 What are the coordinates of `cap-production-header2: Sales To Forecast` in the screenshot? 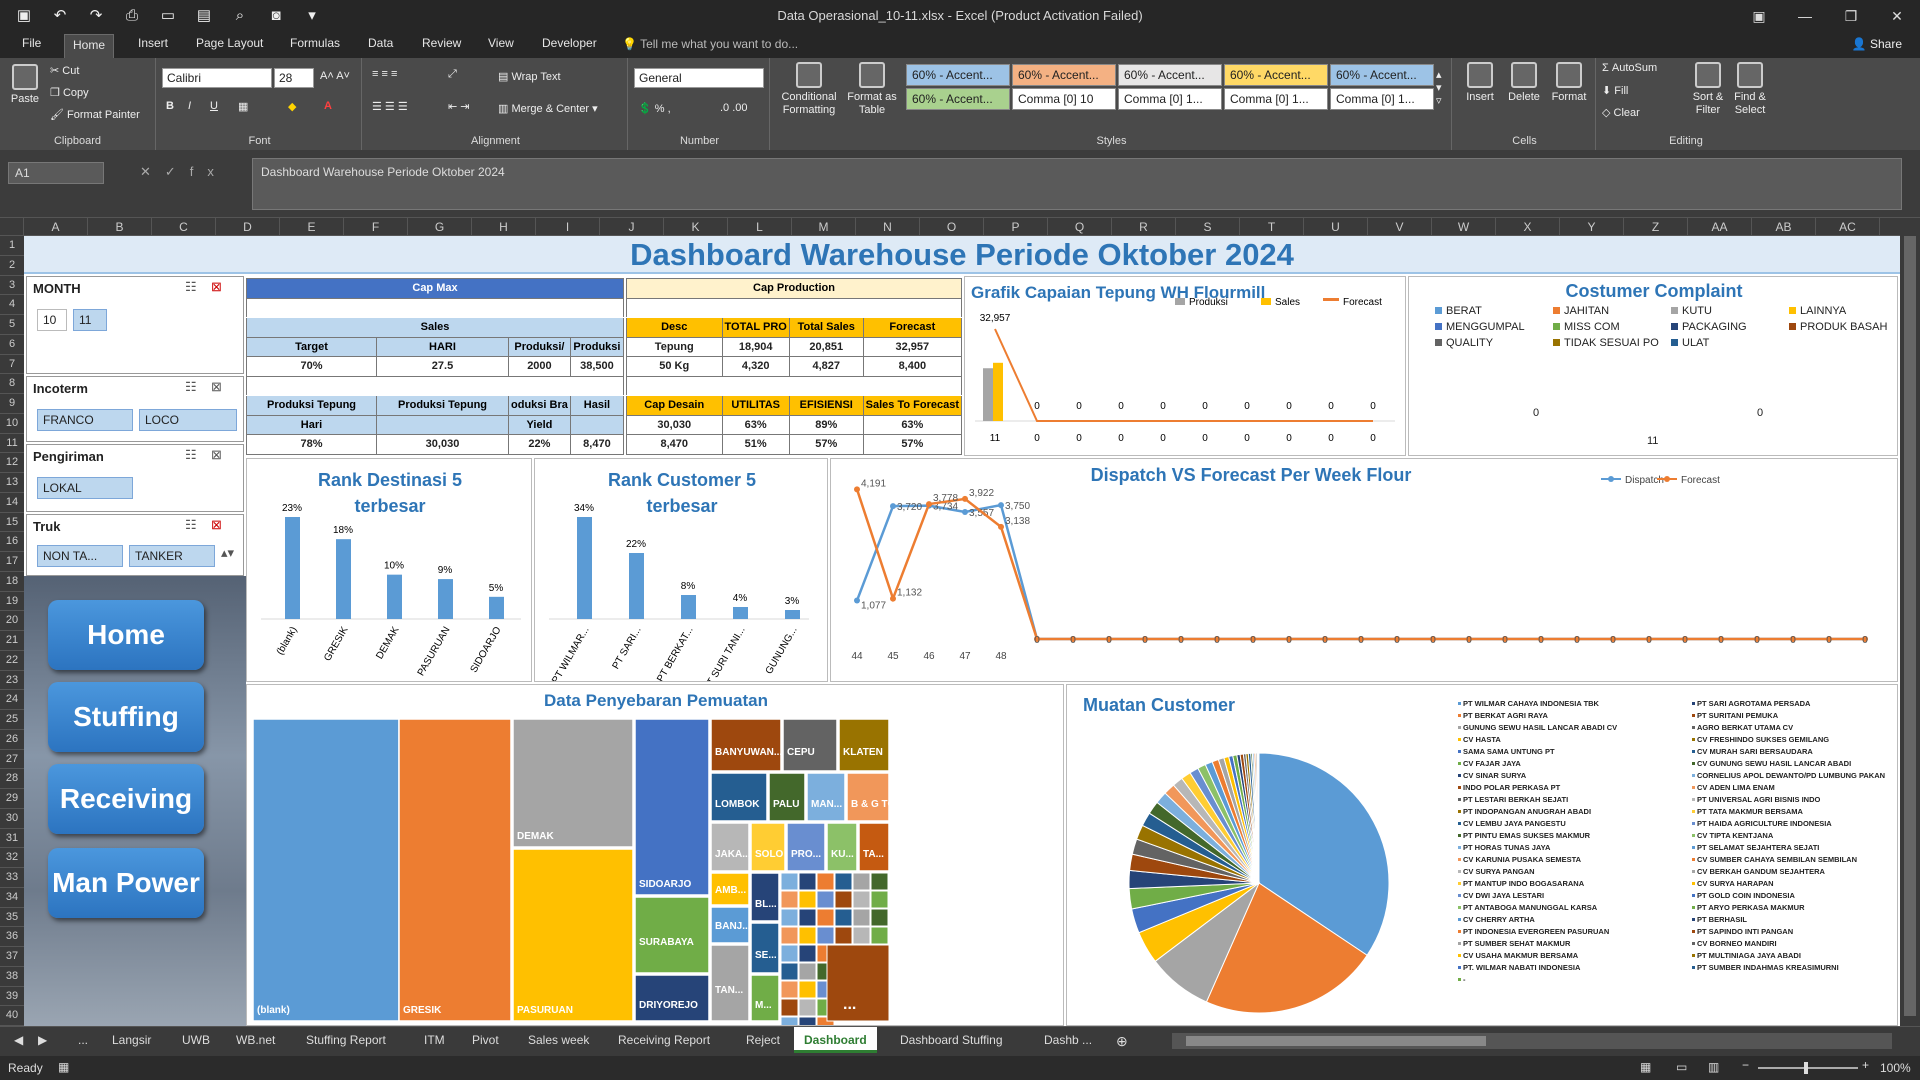 It's located at (912, 405).